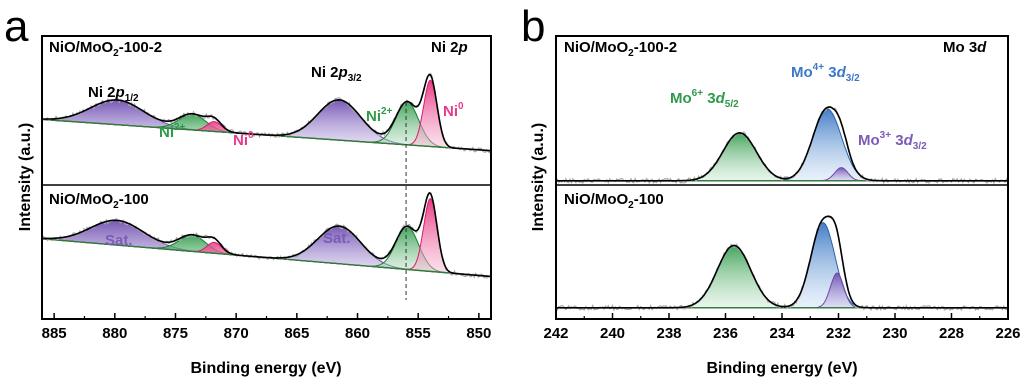 The image size is (1023, 381). What do you see at coordinates (782, 333) in the screenshot?
I see `x-tick-label-234: 234` at bounding box center [782, 333].